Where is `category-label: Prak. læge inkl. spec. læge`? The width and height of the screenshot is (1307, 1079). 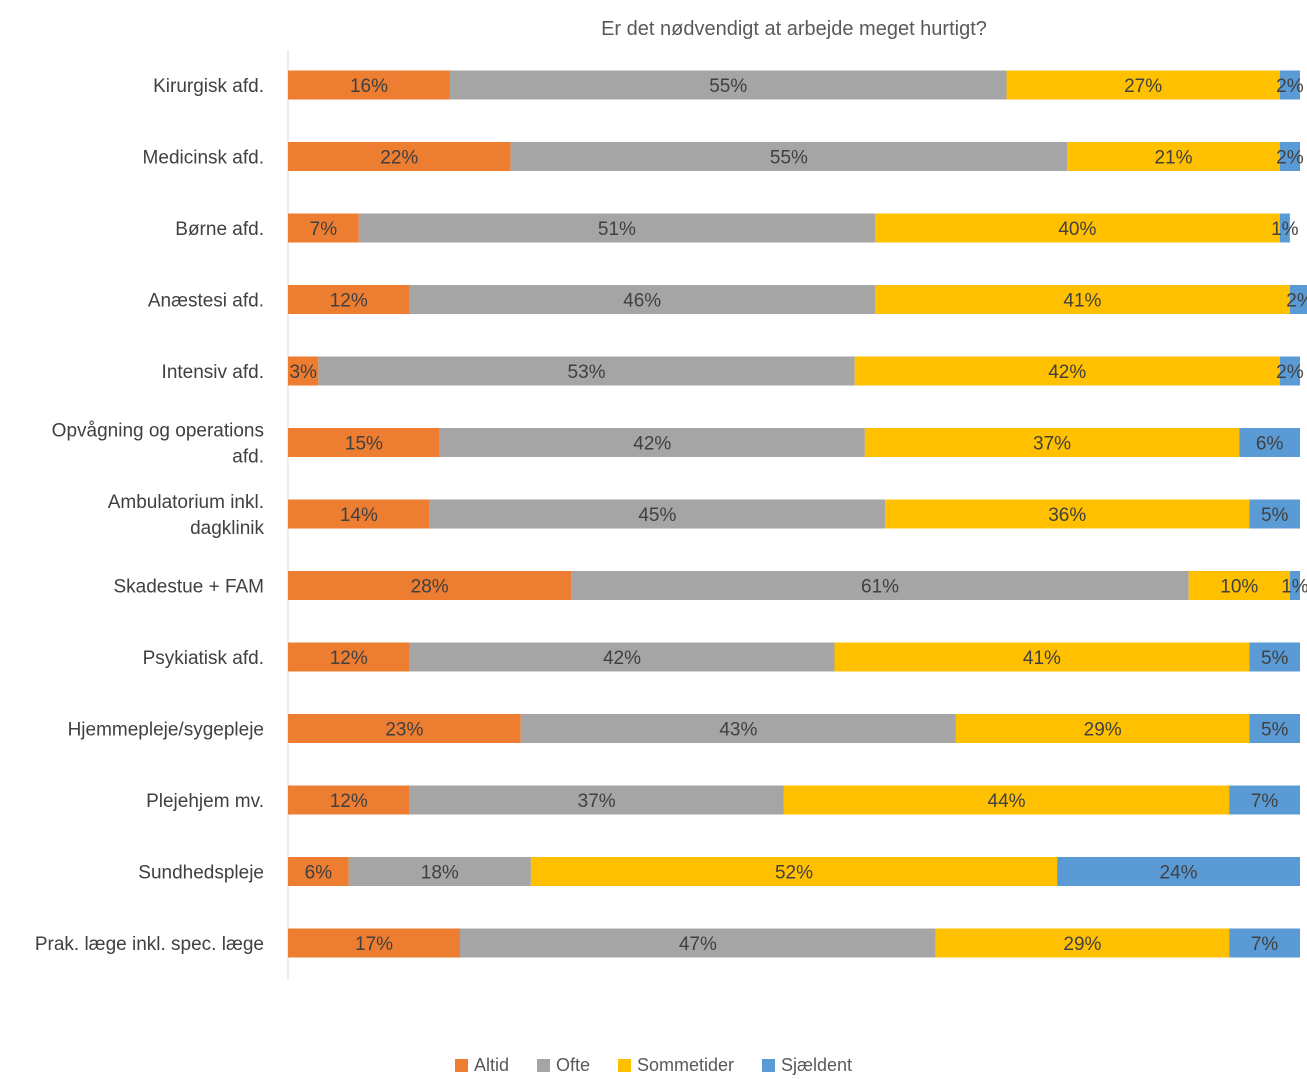
category-label: Prak. læge inkl. spec. læge is located at coordinates (149, 944).